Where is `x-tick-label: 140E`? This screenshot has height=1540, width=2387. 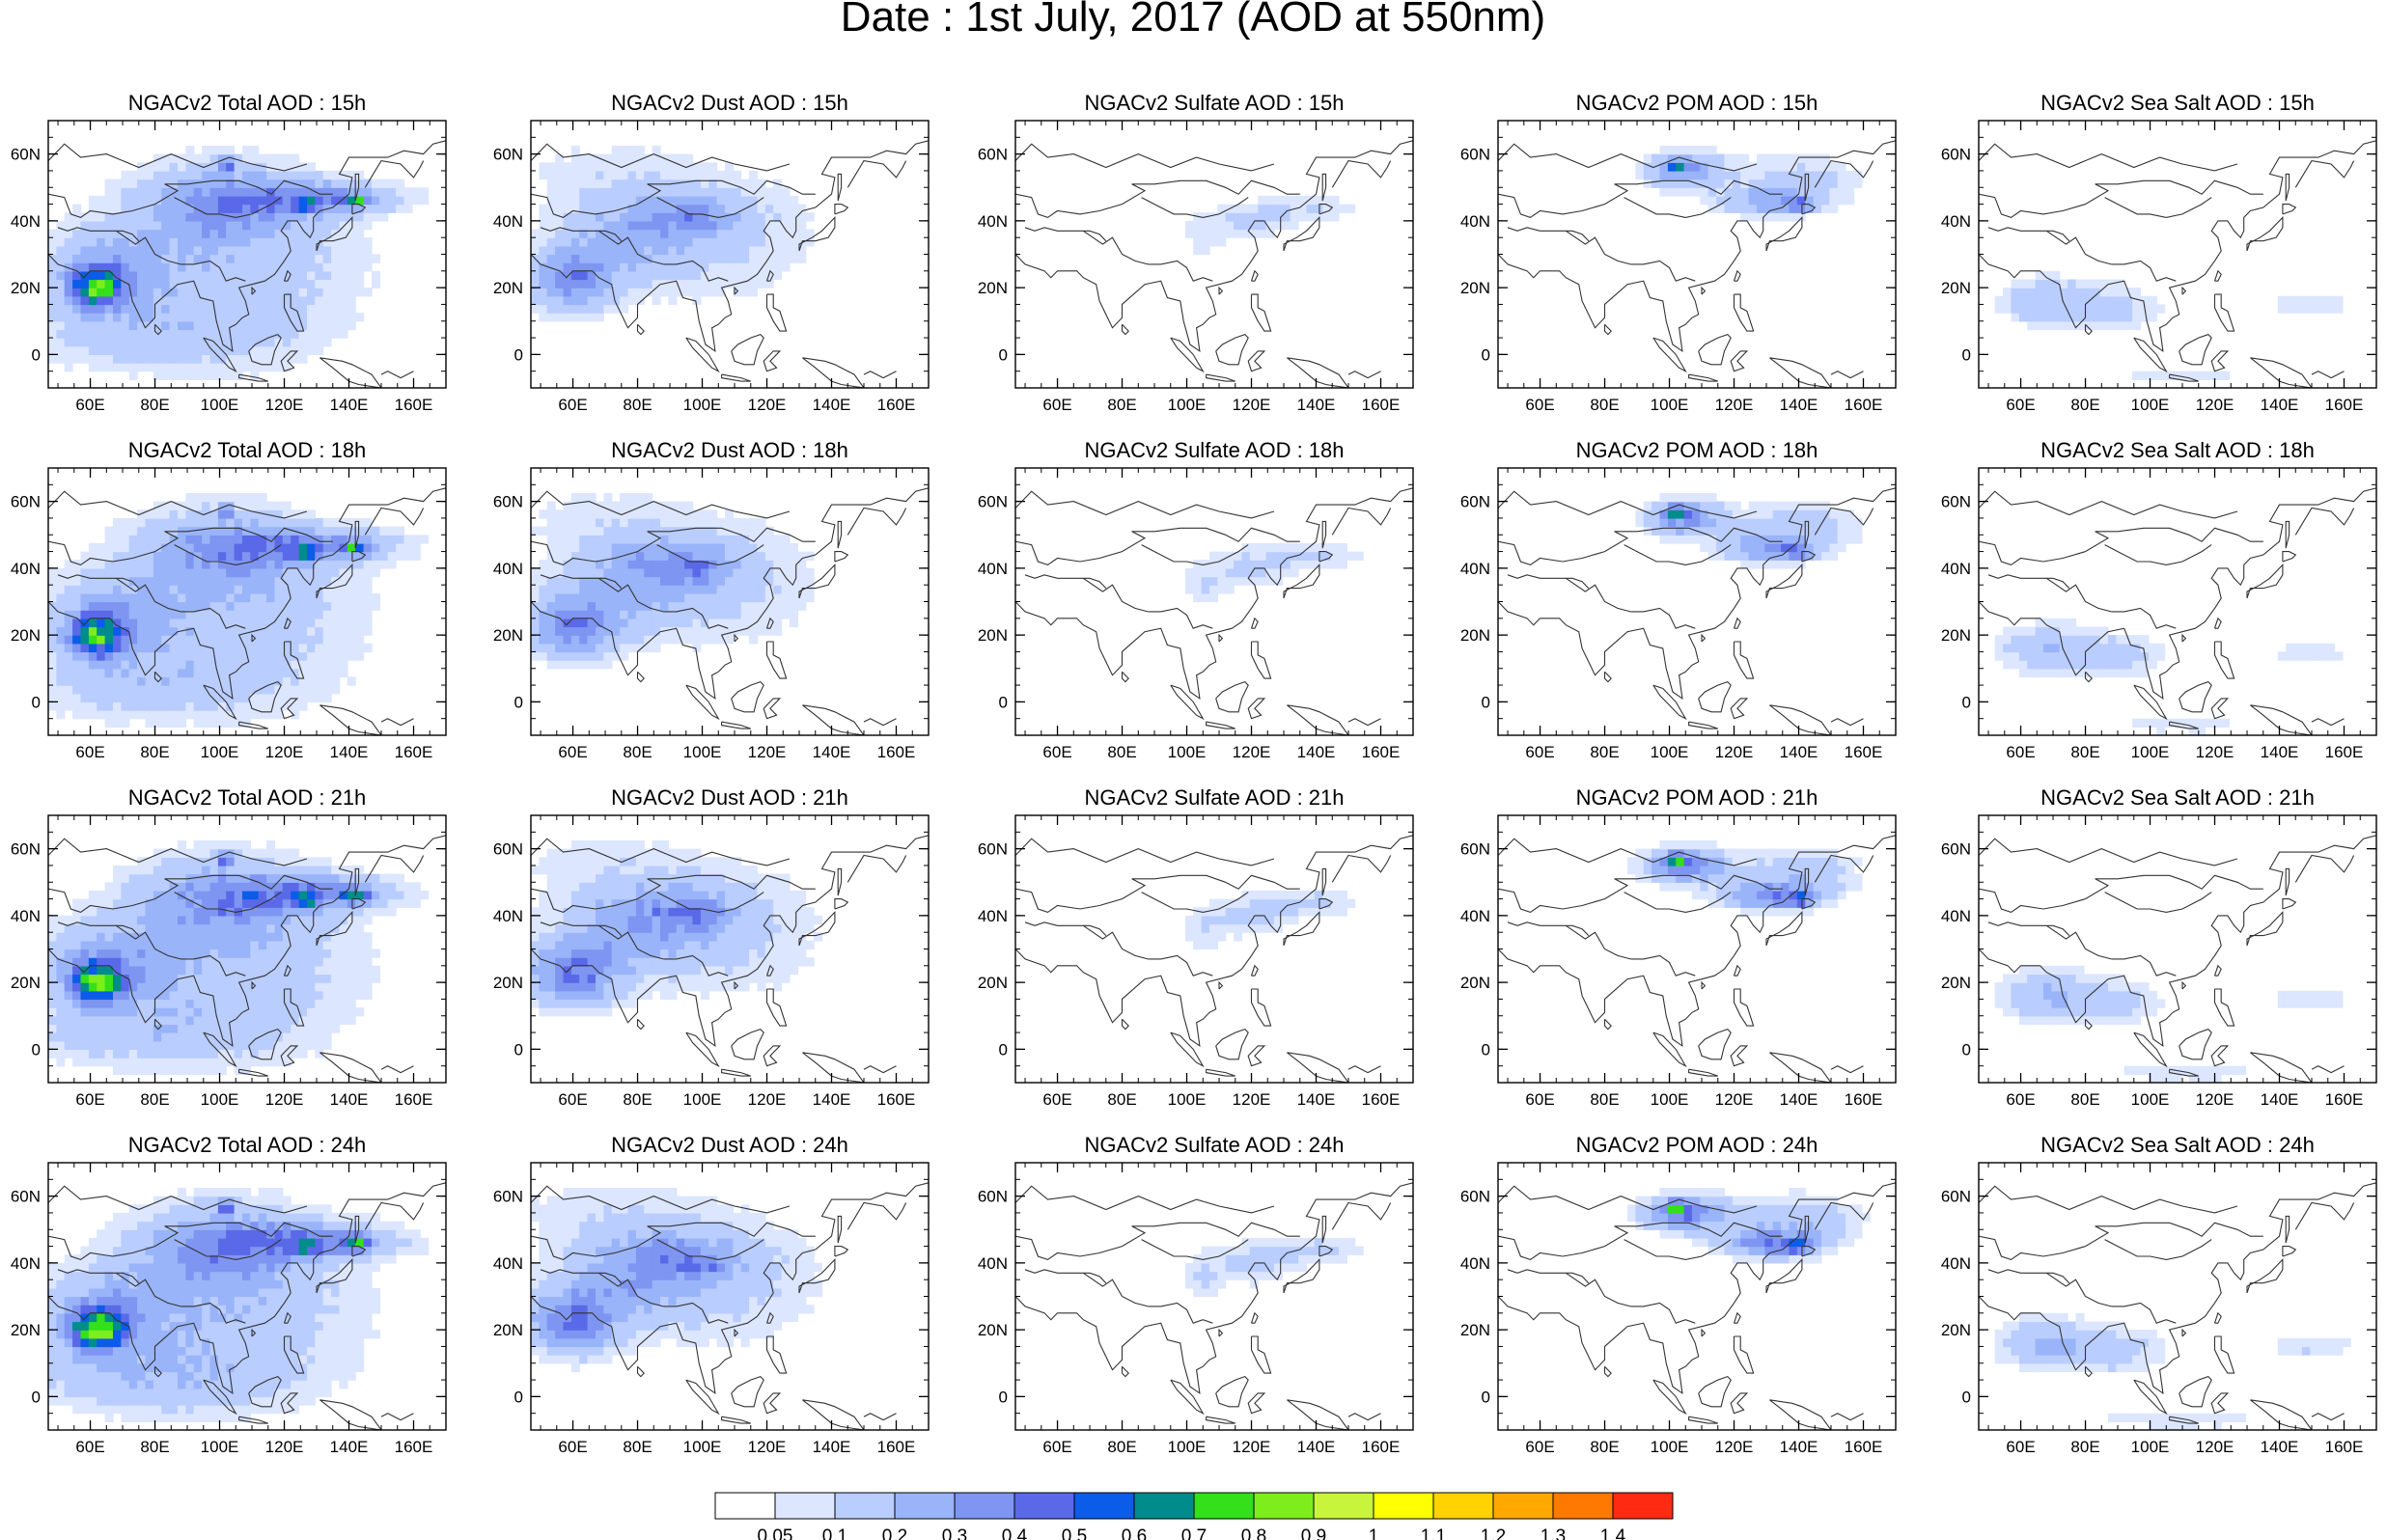 x-tick-label: 140E is located at coordinates (1799, 752).